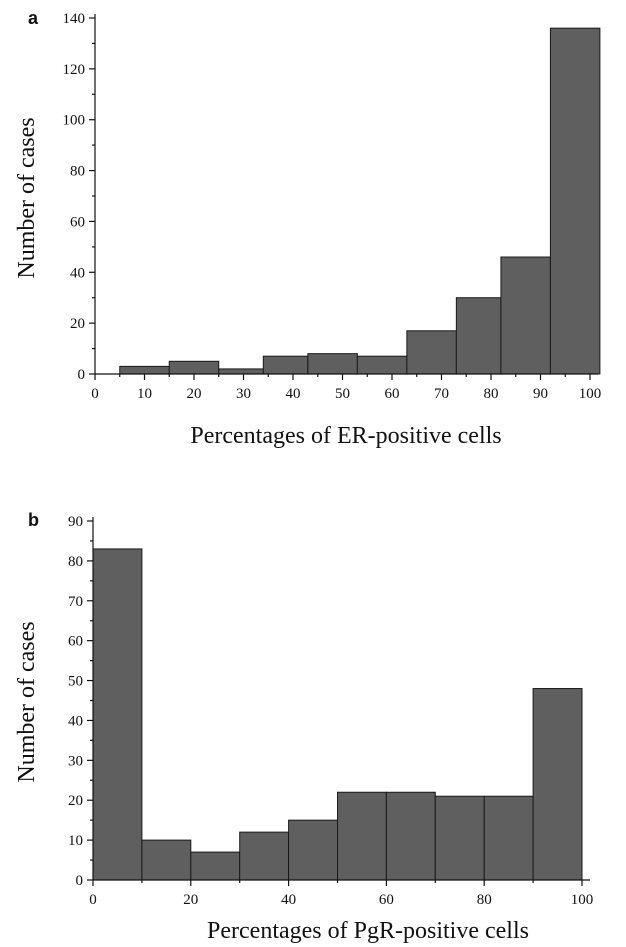  Describe the element at coordinates (75, 761) in the screenshot. I see `y-tick-label-b: 30` at that location.